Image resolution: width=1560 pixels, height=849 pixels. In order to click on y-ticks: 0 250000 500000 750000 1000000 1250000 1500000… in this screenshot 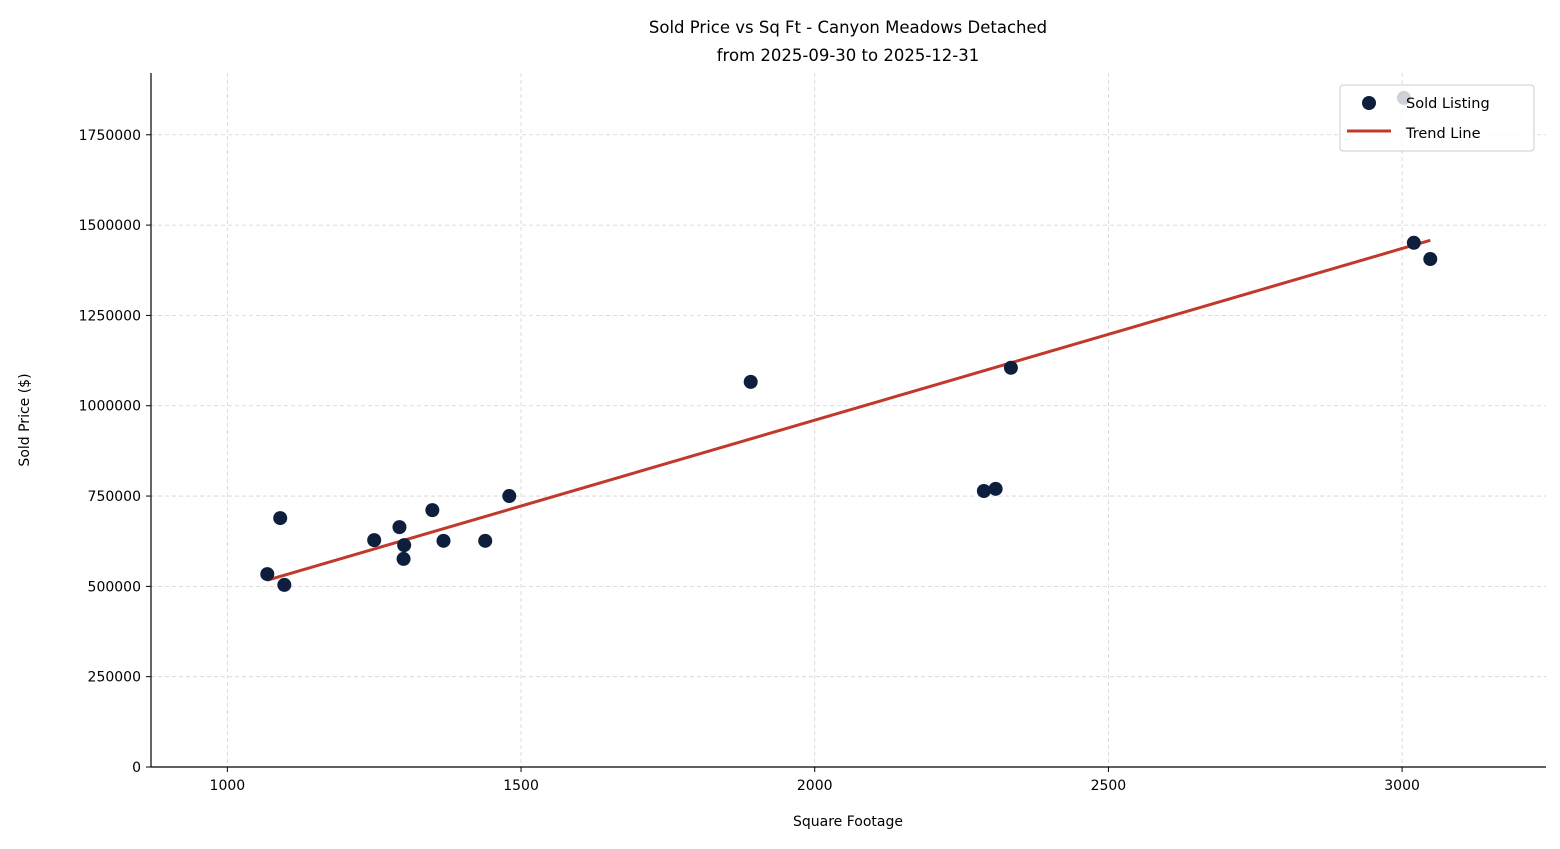, I will do `click(115, 452)`.